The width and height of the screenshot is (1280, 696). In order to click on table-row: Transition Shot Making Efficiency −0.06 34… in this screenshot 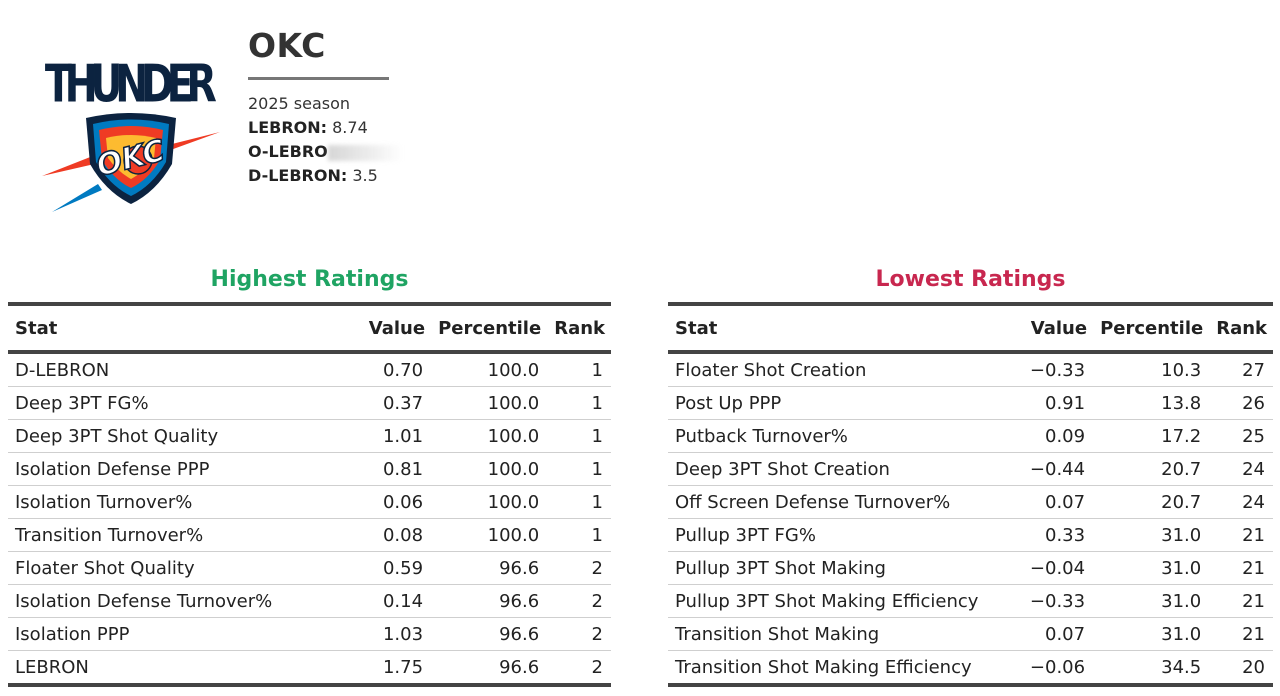, I will do `click(970, 668)`.